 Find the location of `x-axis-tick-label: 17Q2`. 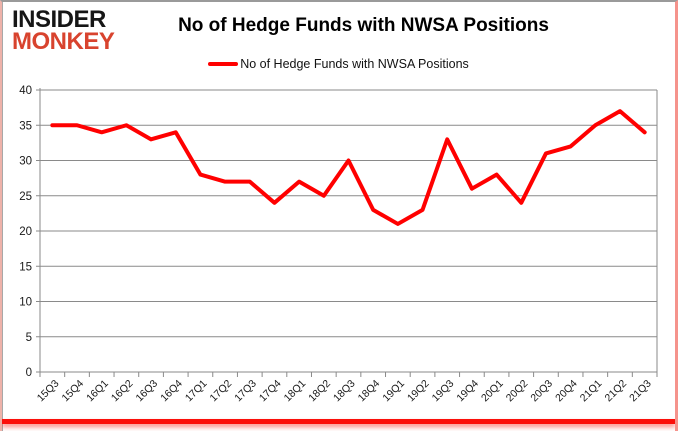

x-axis-tick-label: 17Q2 is located at coordinates (221, 391).